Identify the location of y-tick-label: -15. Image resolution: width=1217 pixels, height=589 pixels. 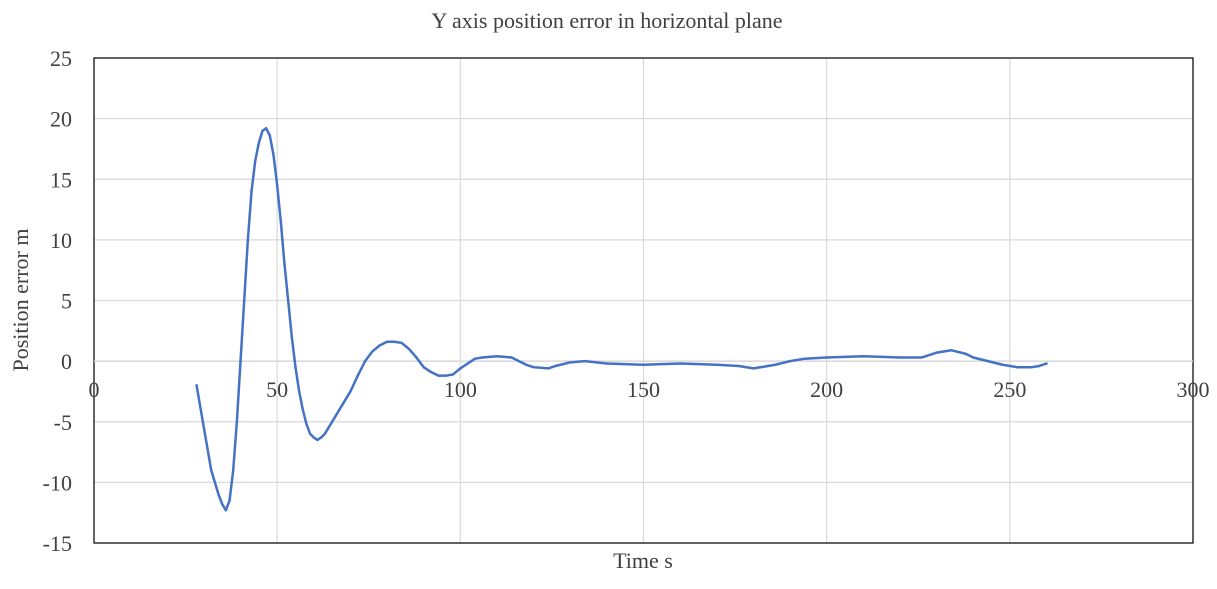
(57, 543).